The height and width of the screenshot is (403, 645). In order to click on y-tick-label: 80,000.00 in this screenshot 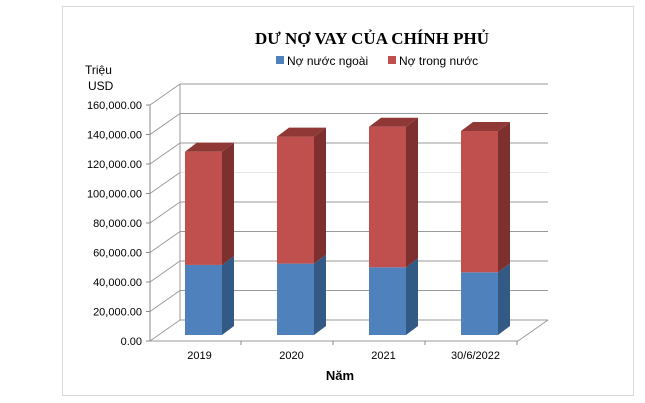, I will do `click(117, 224)`.